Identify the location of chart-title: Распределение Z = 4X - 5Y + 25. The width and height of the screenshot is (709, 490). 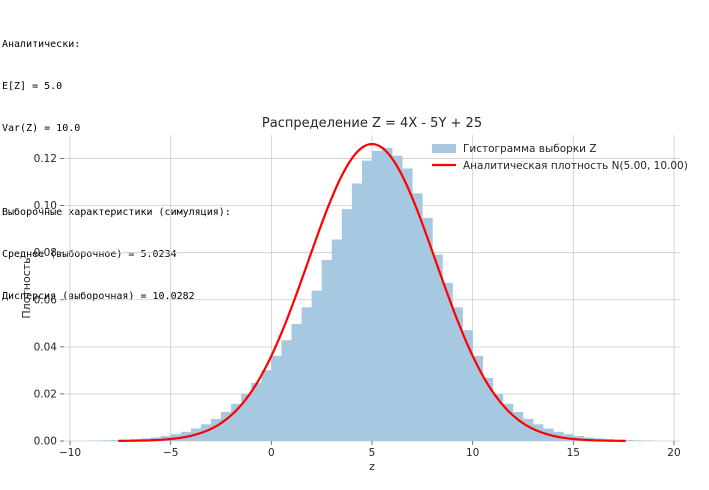
(372, 123).